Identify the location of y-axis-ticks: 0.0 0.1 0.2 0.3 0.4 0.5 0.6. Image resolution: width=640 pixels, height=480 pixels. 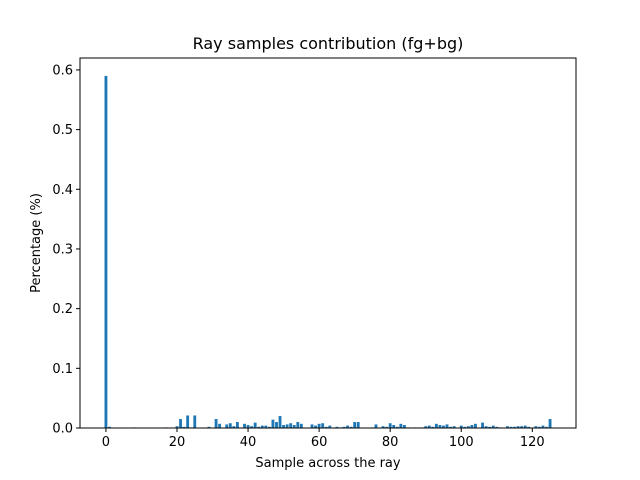
(66, 250).